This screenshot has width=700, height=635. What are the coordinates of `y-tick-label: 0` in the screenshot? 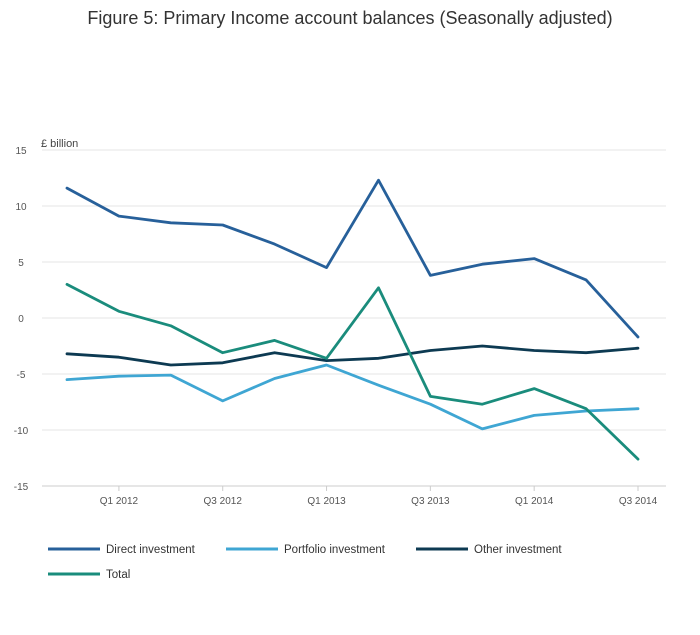 It's located at (21, 319).